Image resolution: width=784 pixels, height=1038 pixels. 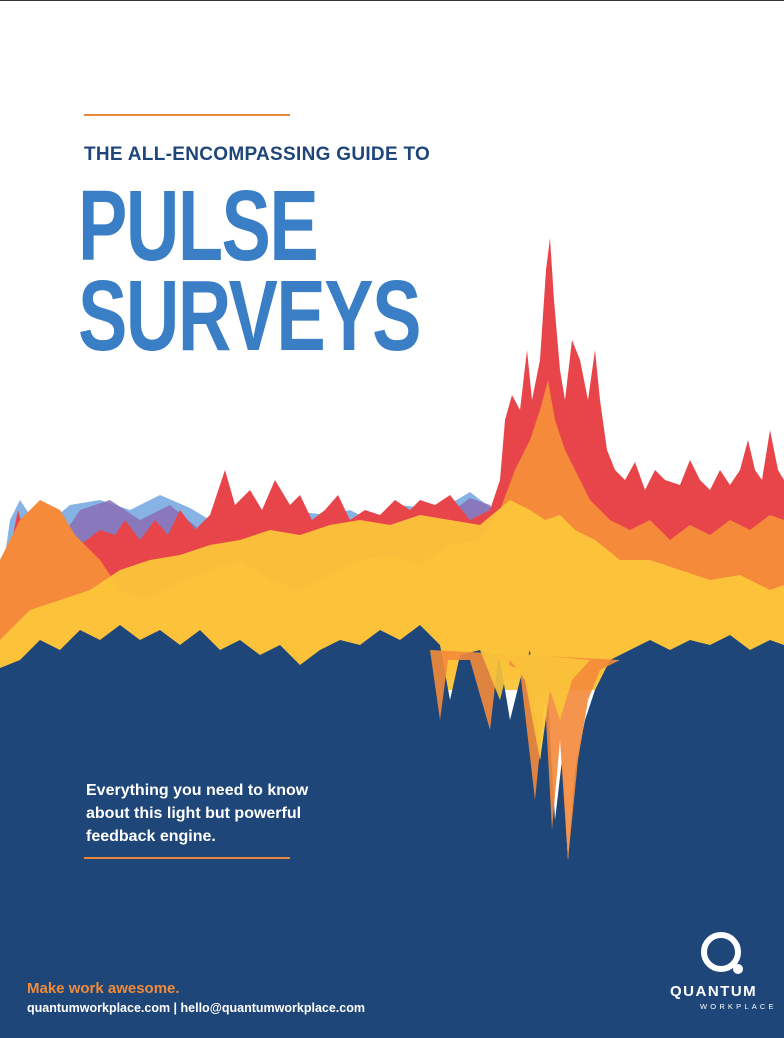 What do you see at coordinates (722, 953) in the screenshot?
I see `quantum-q-icon` at bounding box center [722, 953].